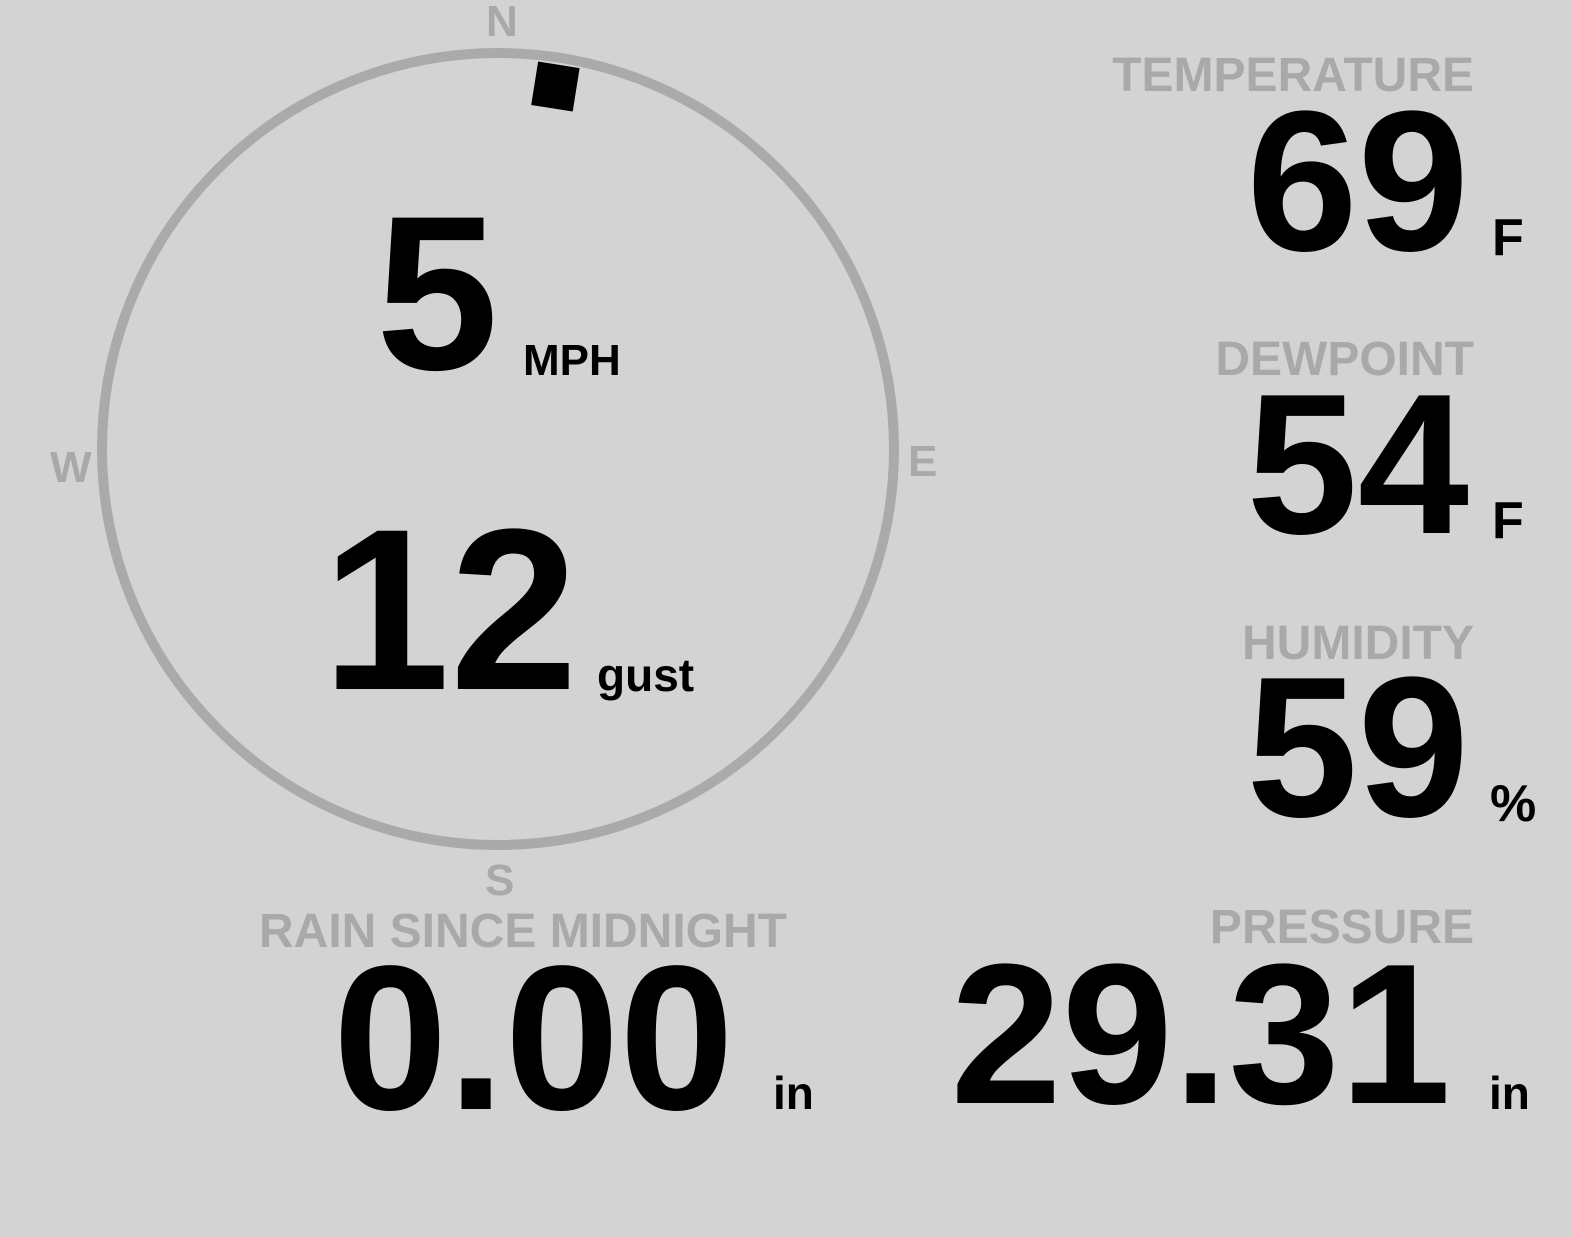 The image size is (1571, 1237). What do you see at coordinates (437, 293) in the screenshot?
I see `wind-speed-value: 5` at bounding box center [437, 293].